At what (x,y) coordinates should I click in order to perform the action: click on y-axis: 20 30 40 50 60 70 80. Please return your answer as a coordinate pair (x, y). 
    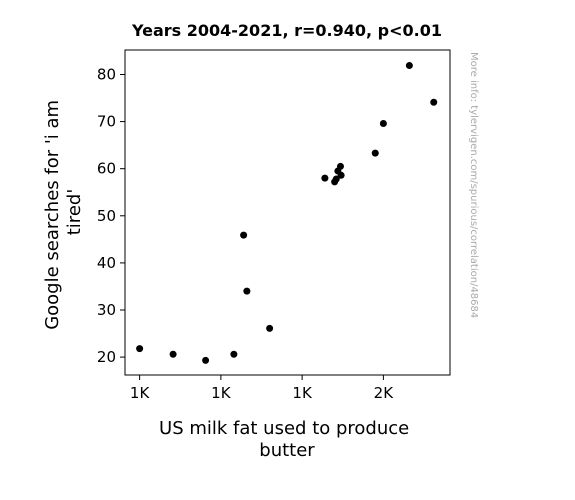
    Looking at the image, I should click on (111, 215).